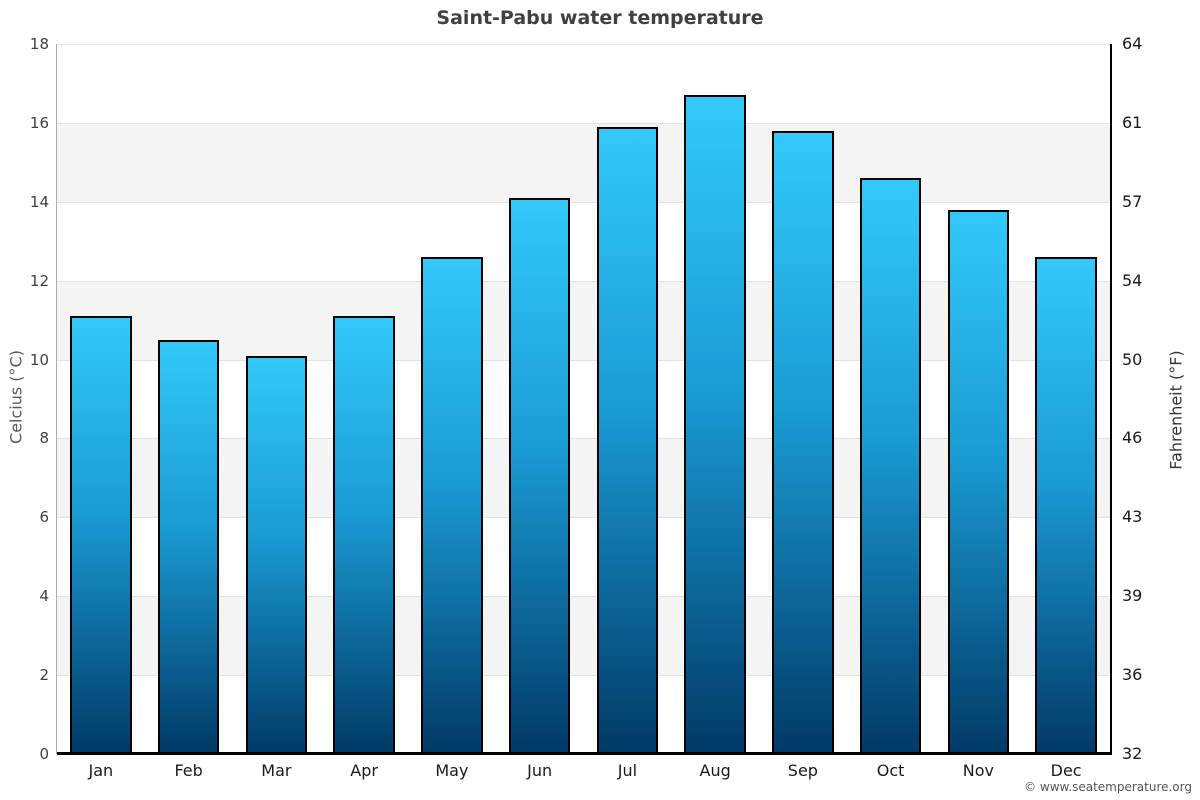 The width and height of the screenshot is (1200, 800). I want to click on y-tick-label-left: 8, so click(44, 438).